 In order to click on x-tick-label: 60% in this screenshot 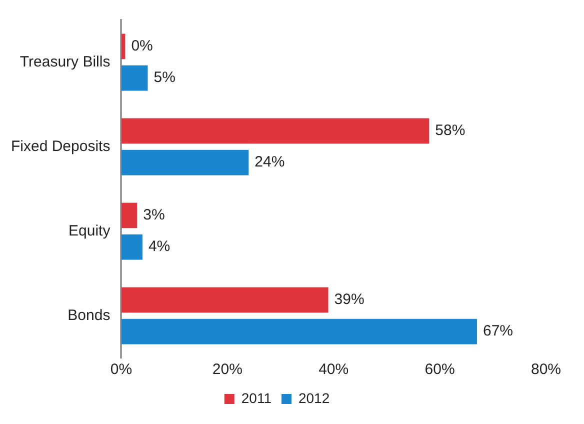, I will do `click(439, 369)`.